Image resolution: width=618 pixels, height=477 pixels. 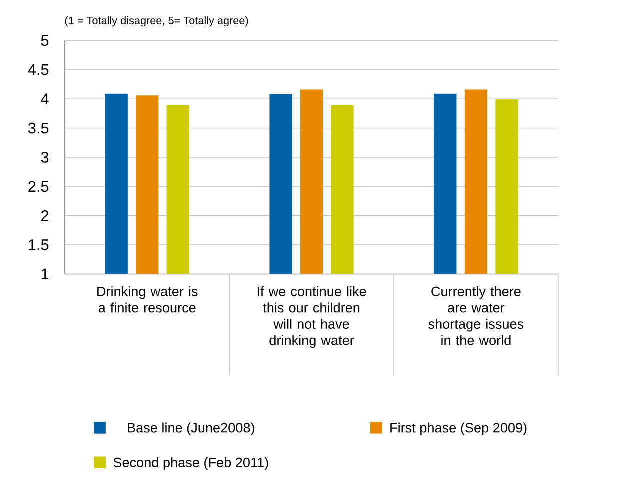 What do you see at coordinates (148, 299) in the screenshot?
I see `x-tick-label: Drinking water is a finite resource` at bounding box center [148, 299].